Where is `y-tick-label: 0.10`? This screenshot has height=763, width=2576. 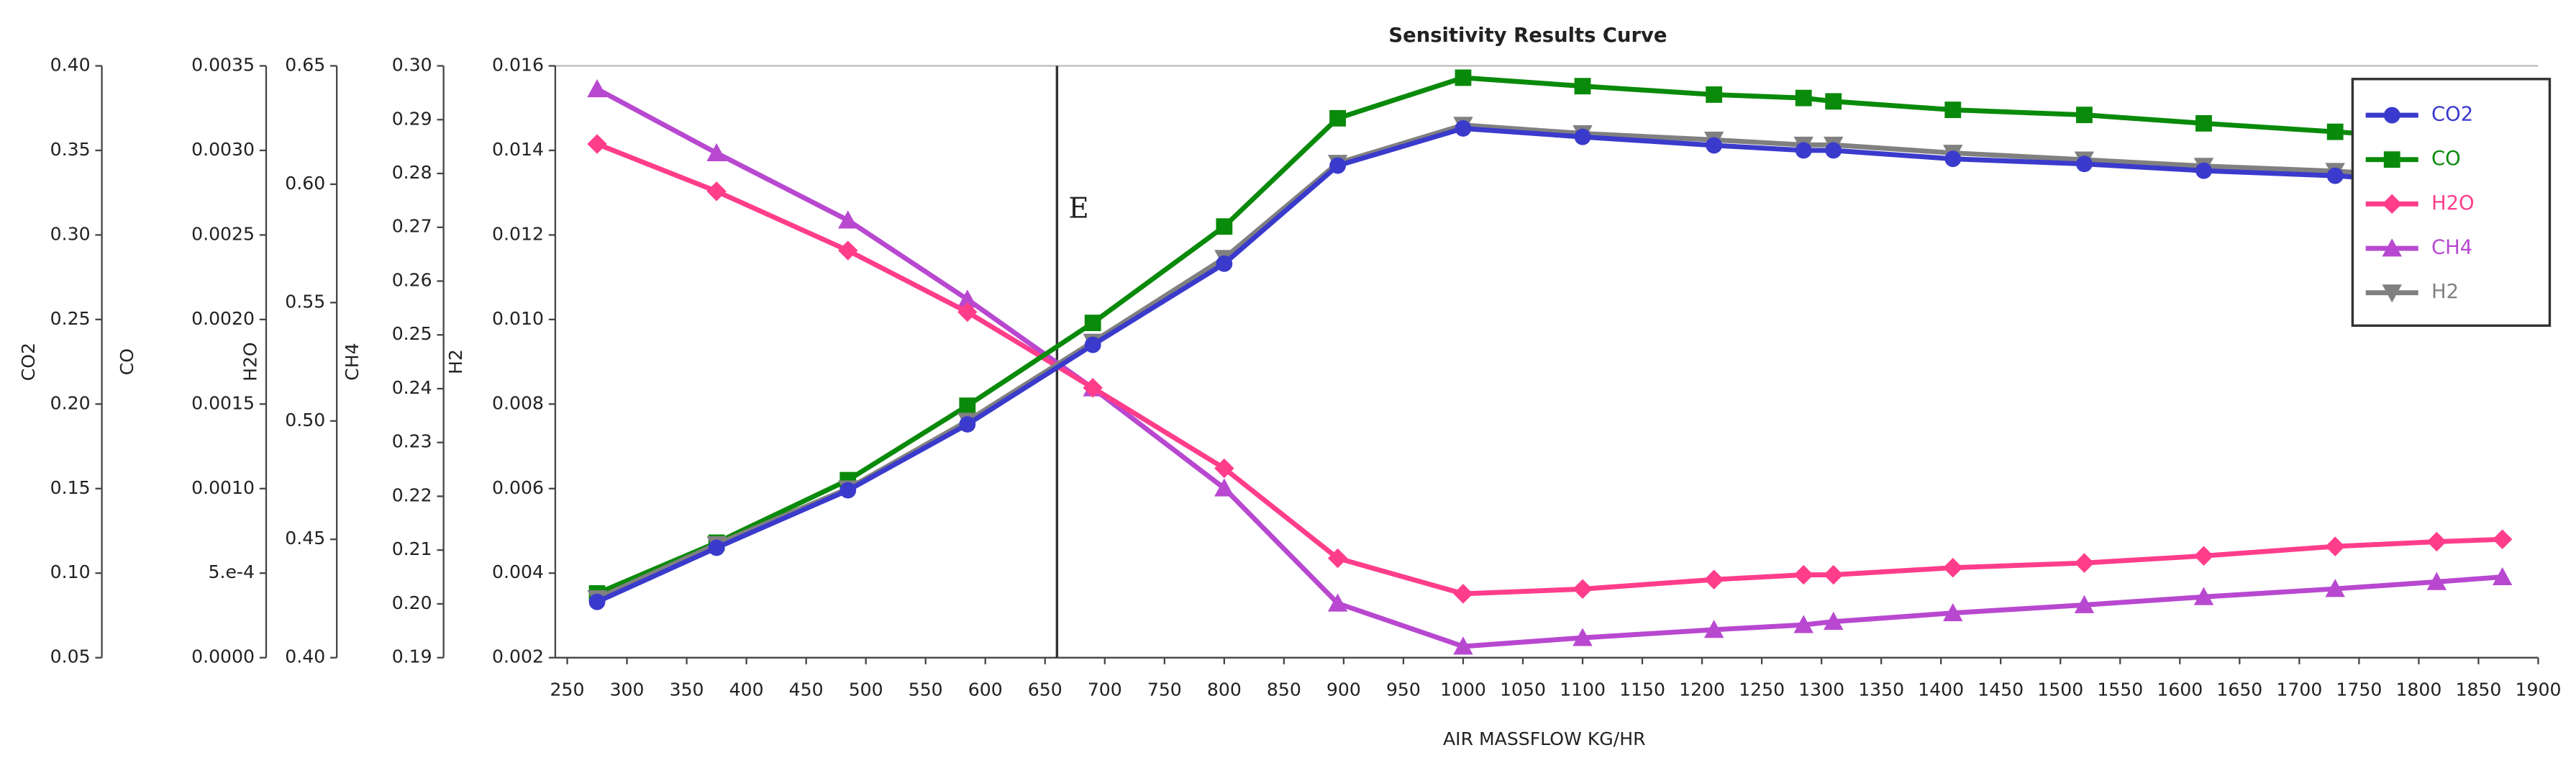 y-tick-label: 0.10 is located at coordinates (70, 571).